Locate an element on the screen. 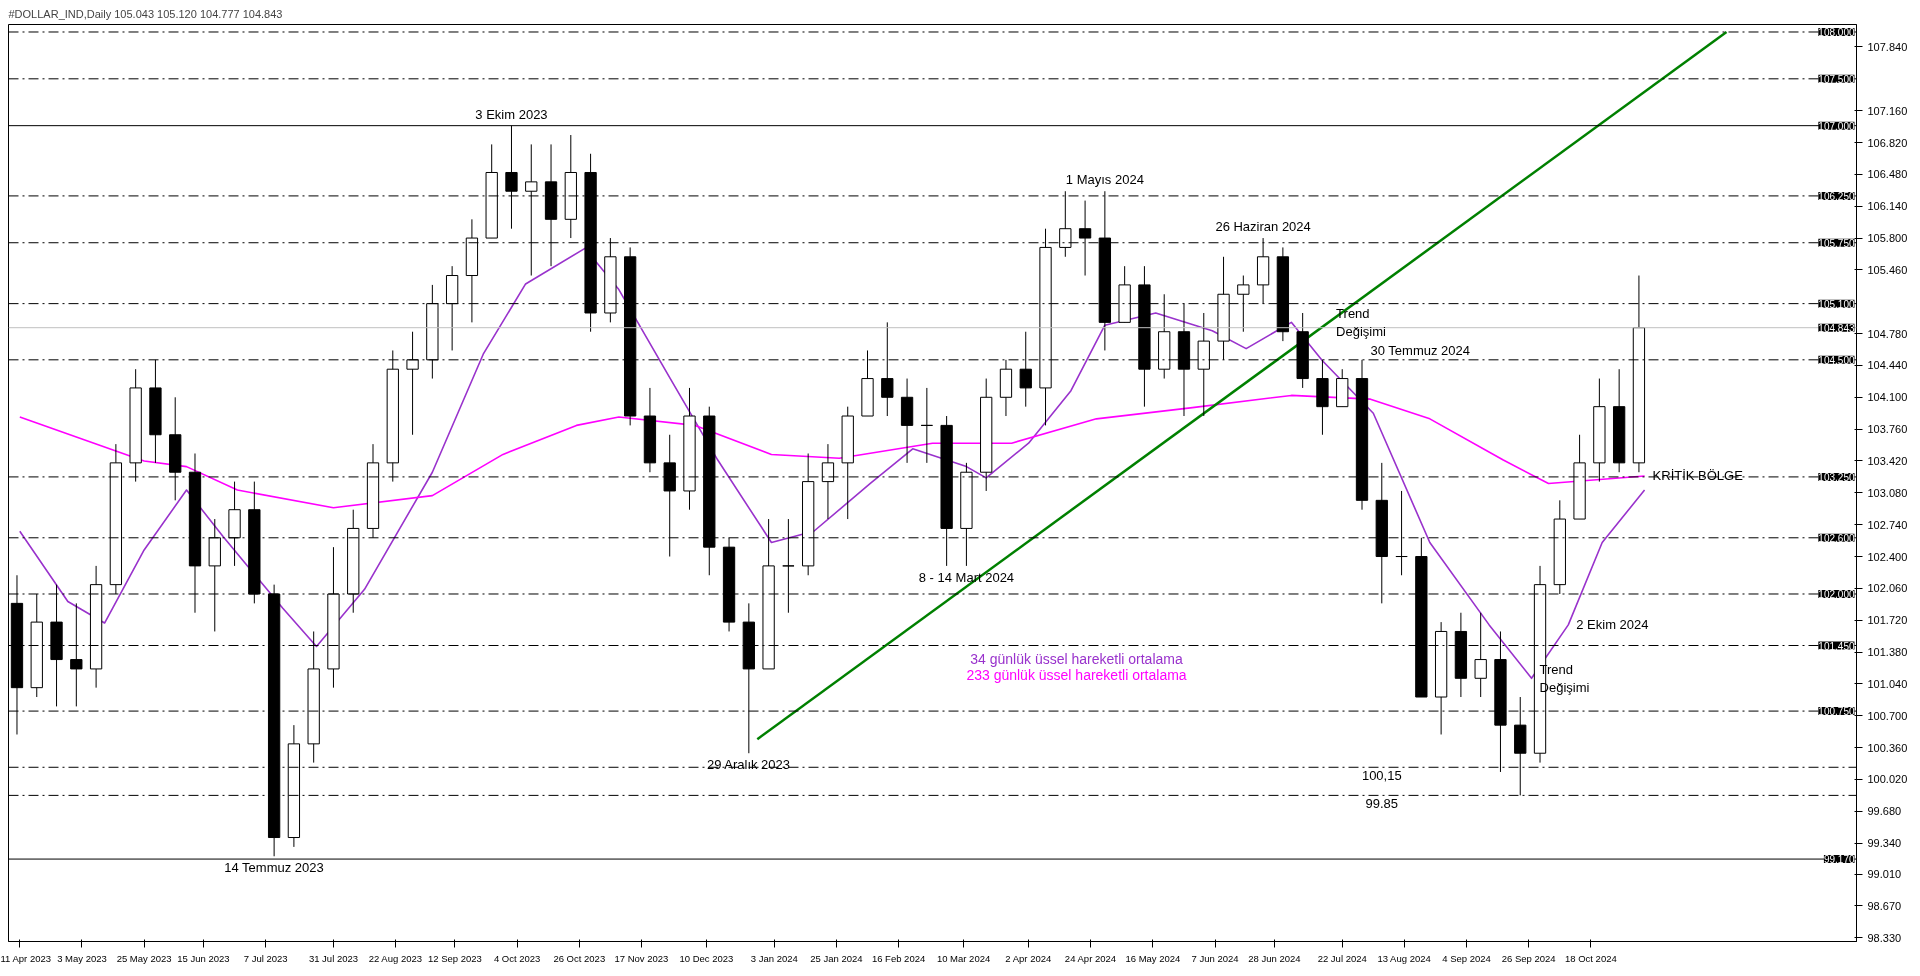 The image size is (1920, 976). ref-line-label: 107.500 is located at coordinates (1836, 79).